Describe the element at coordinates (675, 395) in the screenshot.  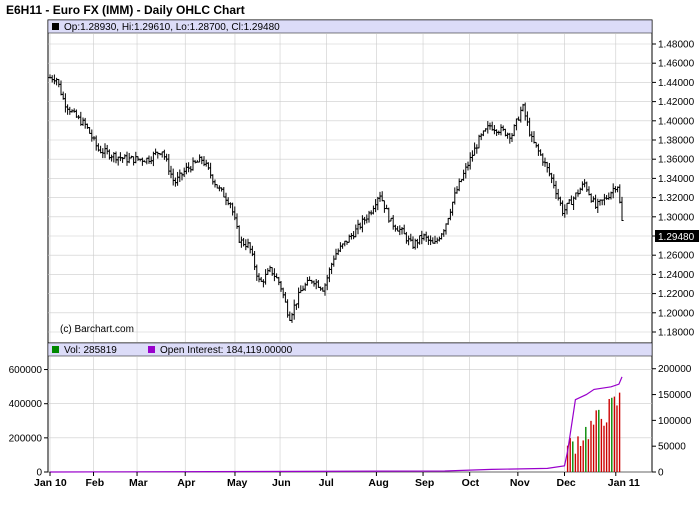
I see `oi-tick-label: 150000` at that location.